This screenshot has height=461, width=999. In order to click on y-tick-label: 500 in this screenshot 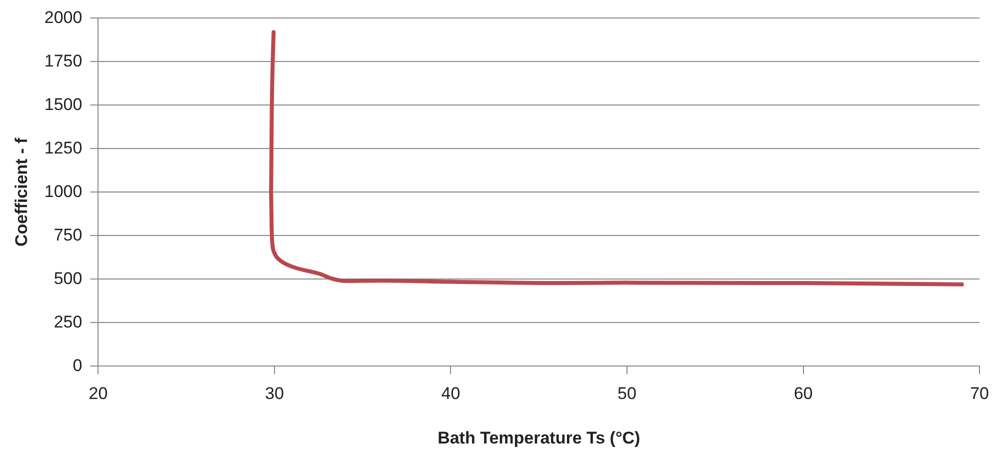, I will do `click(68, 278)`.